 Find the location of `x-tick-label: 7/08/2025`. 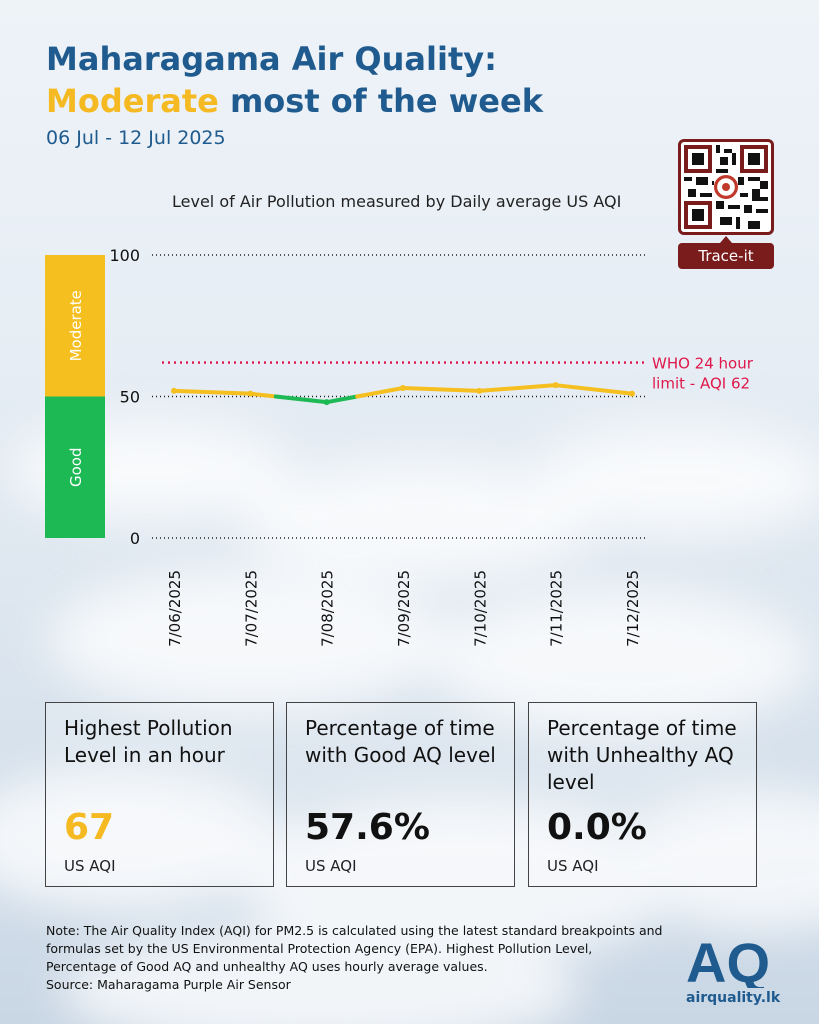

x-tick-label: 7/08/2025 is located at coordinates (328, 608).